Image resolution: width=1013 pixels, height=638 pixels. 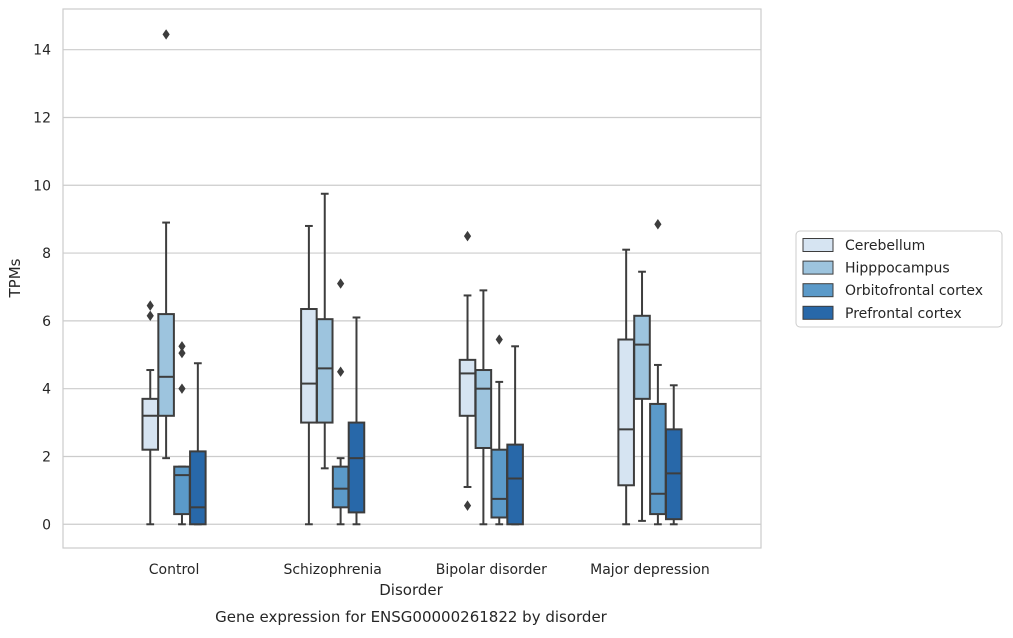 What do you see at coordinates (46, 390) in the screenshot?
I see `y-tick-label: 4` at bounding box center [46, 390].